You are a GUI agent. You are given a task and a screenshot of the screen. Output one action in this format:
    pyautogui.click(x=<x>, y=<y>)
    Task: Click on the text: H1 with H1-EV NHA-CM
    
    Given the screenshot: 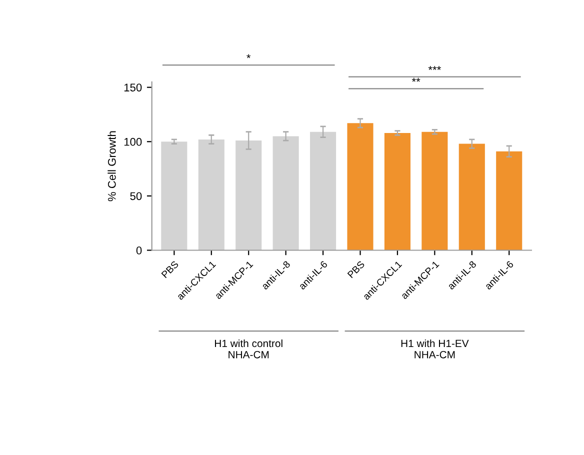 What is the action you would take?
    pyautogui.click(x=435, y=348)
    